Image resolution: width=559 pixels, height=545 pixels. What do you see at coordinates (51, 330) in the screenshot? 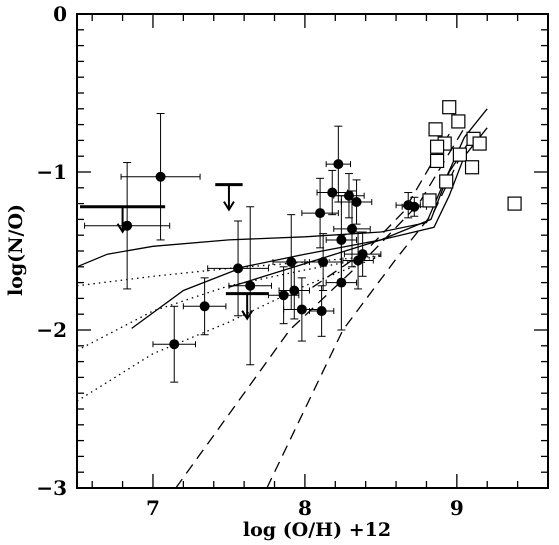
I see `y-tick-label--2: −2` at bounding box center [51, 330].